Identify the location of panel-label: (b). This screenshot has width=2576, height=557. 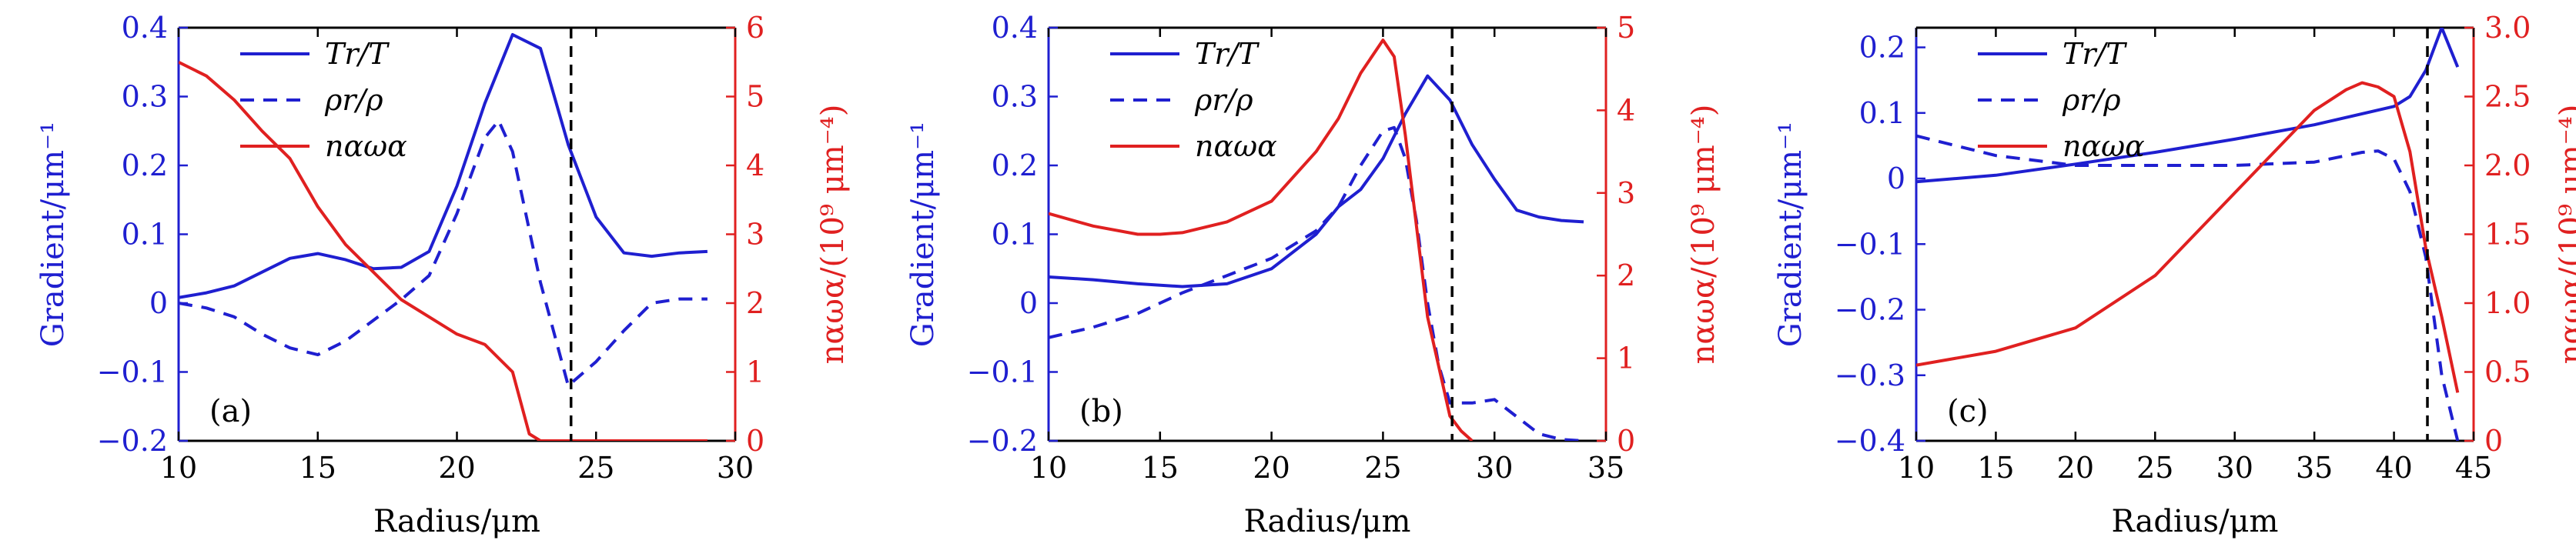
(1101, 412).